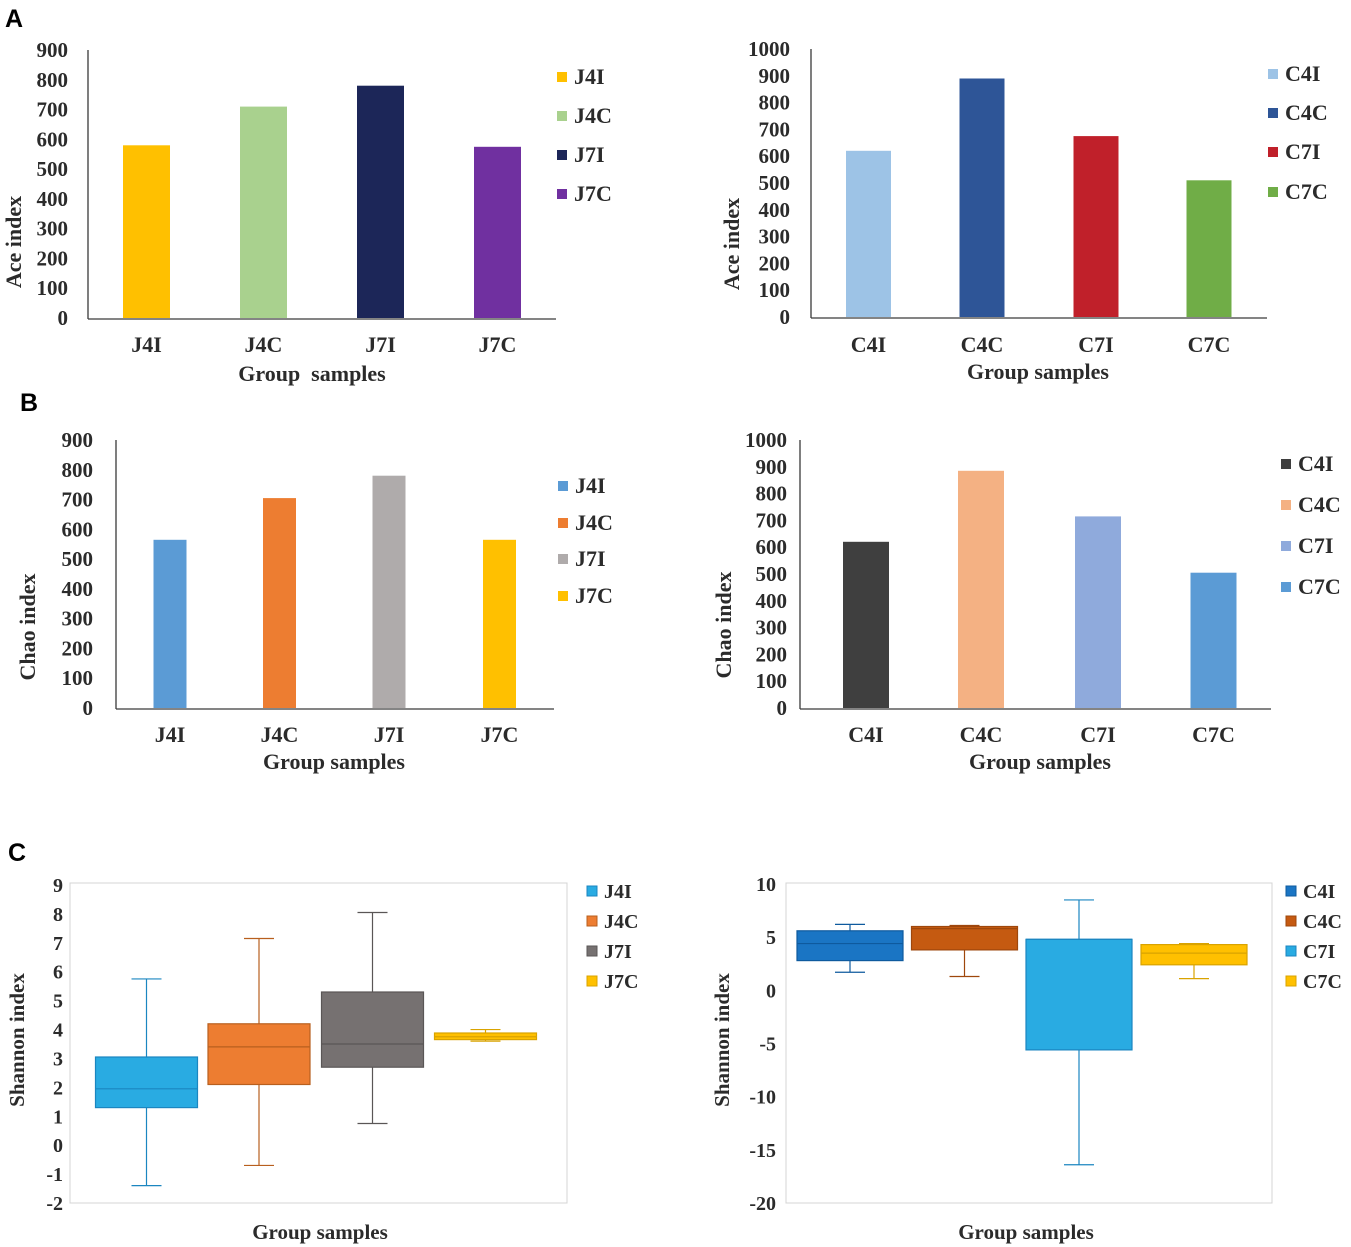  Describe the element at coordinates (497, 232) in the screenshot. I see `bar-j7c` at that location.